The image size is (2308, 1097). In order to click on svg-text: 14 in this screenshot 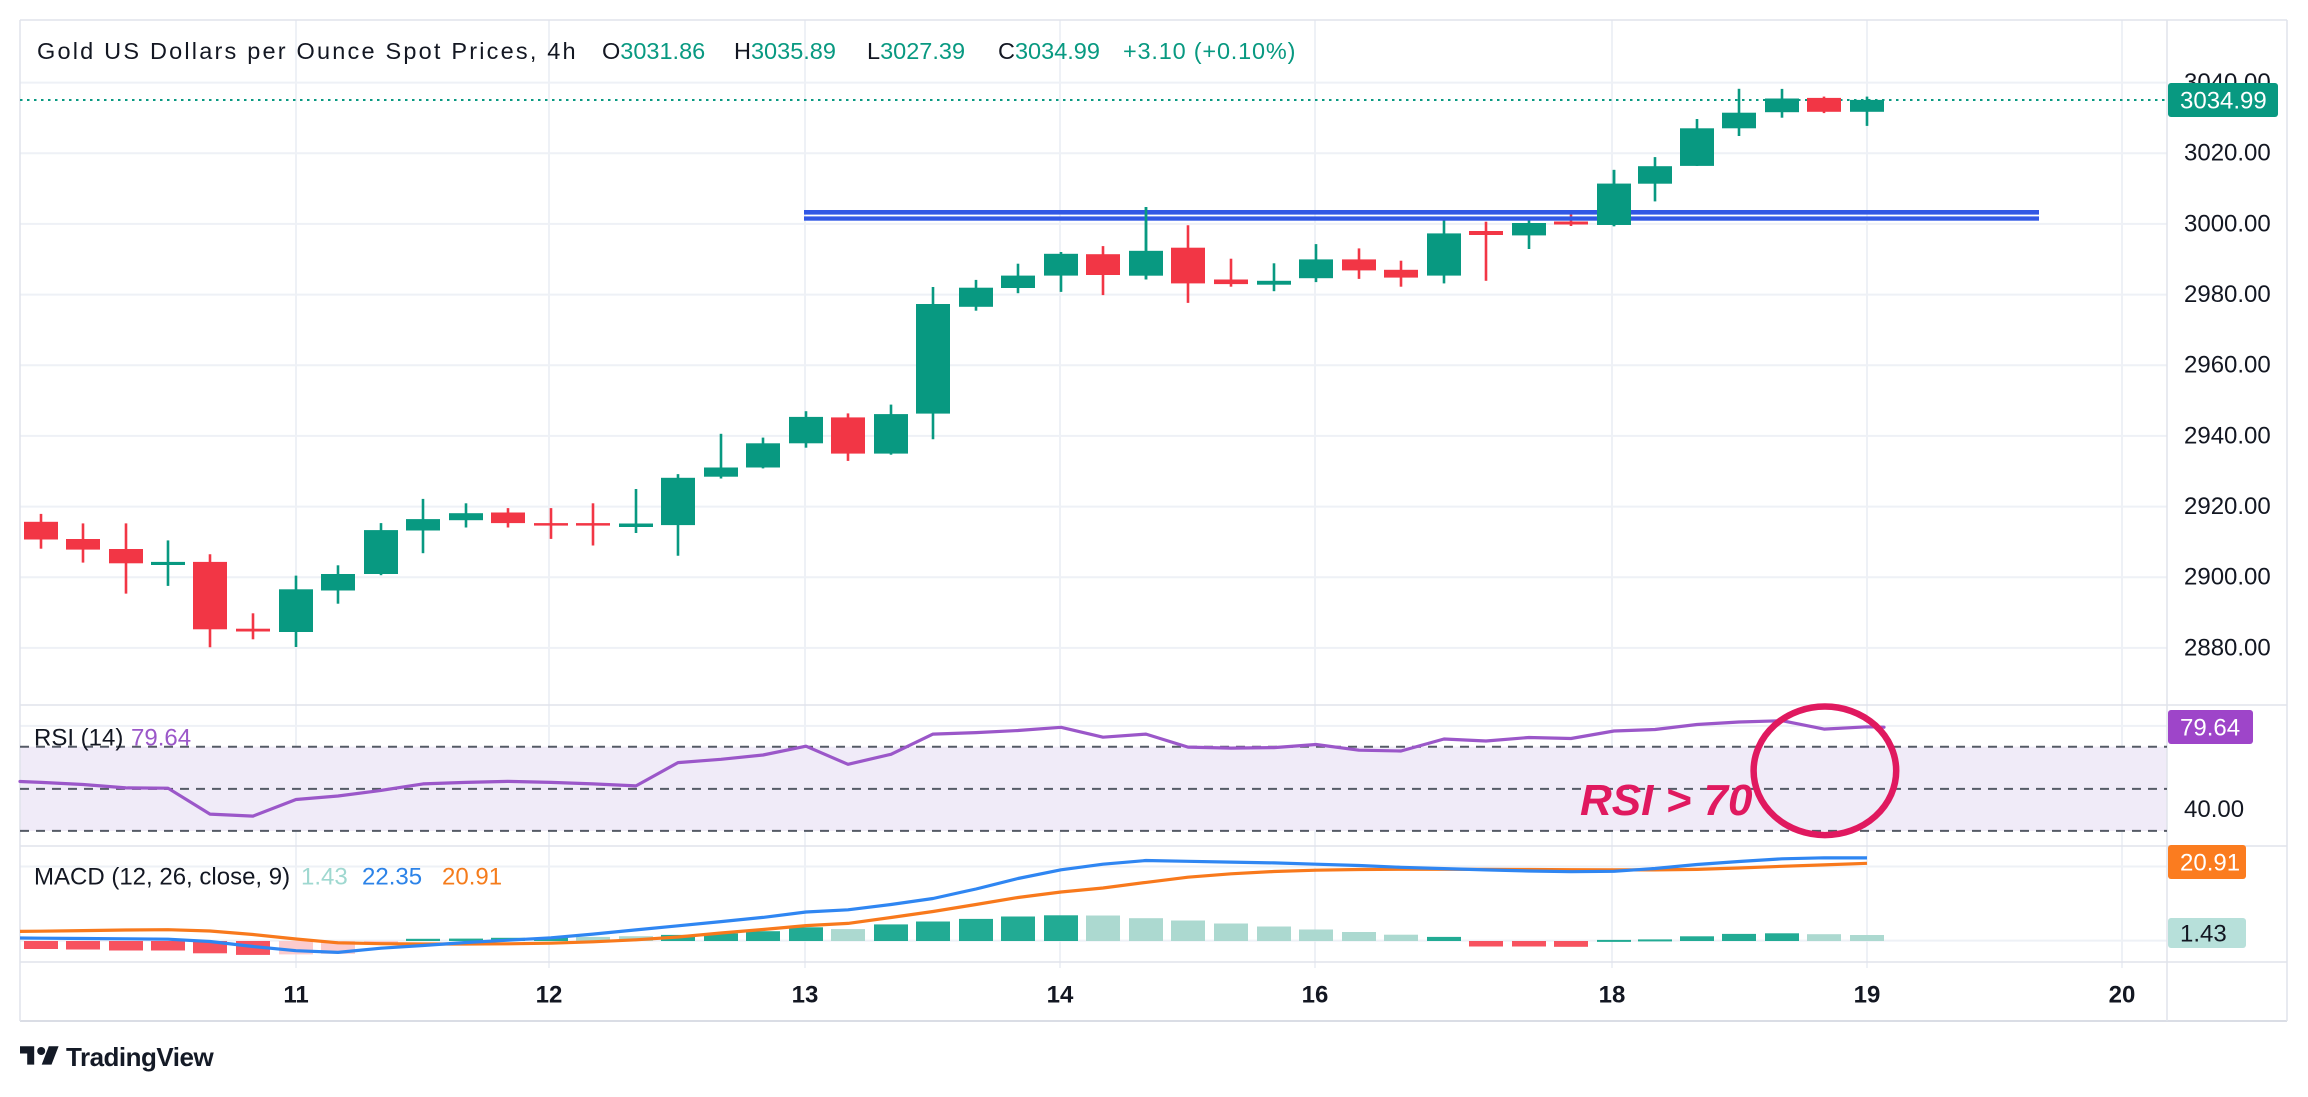, I will do `click(1060, 995)`.